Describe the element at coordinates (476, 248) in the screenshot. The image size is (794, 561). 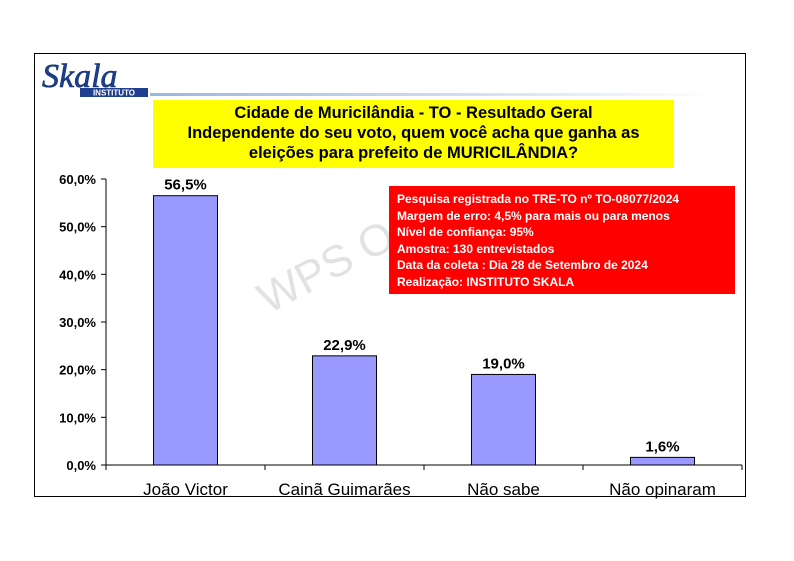
I see `info-line: Amostra: 130 entrevistados` at that location.